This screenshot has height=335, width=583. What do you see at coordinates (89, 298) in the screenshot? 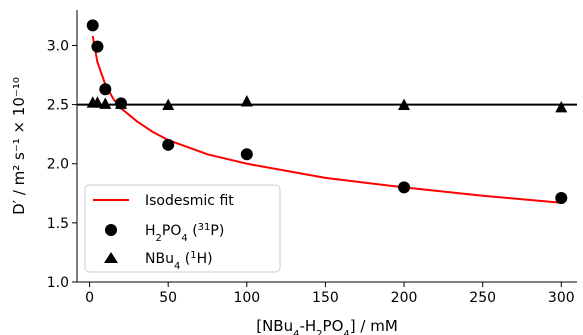
I see `x-tick-label: 0` at bounding box center [89, 298].